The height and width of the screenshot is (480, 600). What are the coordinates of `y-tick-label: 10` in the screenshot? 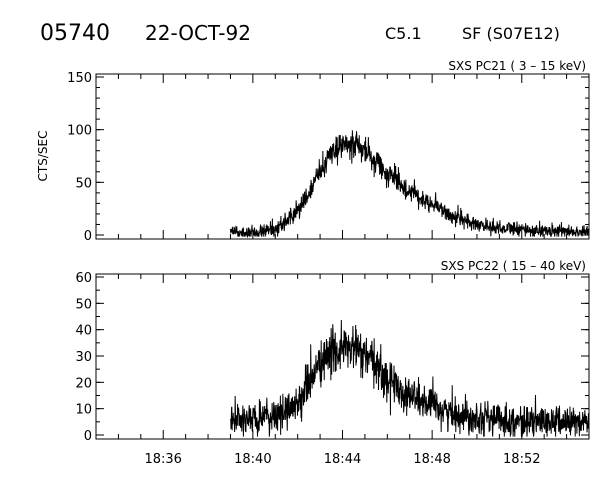 It's located at (83, 410).